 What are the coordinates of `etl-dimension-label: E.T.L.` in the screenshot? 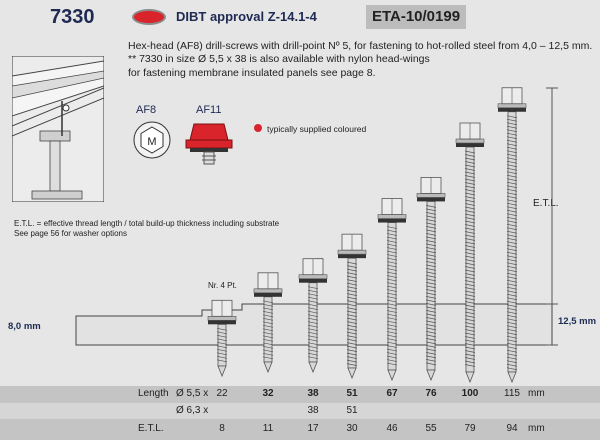 It's located at (546, 203).